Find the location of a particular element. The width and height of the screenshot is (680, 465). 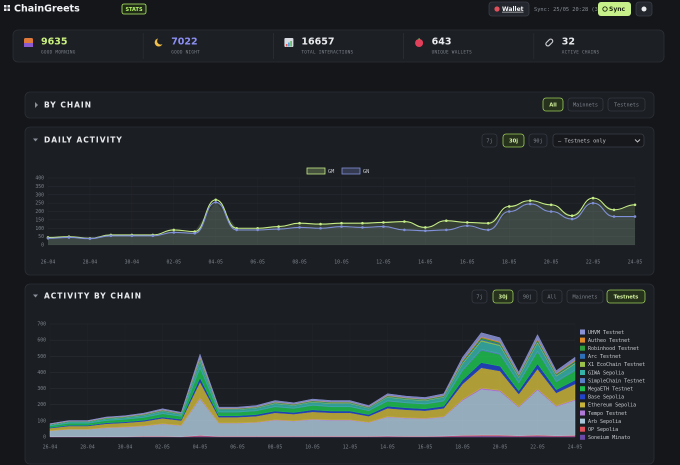

legend-label: UHVM Testnet is located at coordinates (606, 333).